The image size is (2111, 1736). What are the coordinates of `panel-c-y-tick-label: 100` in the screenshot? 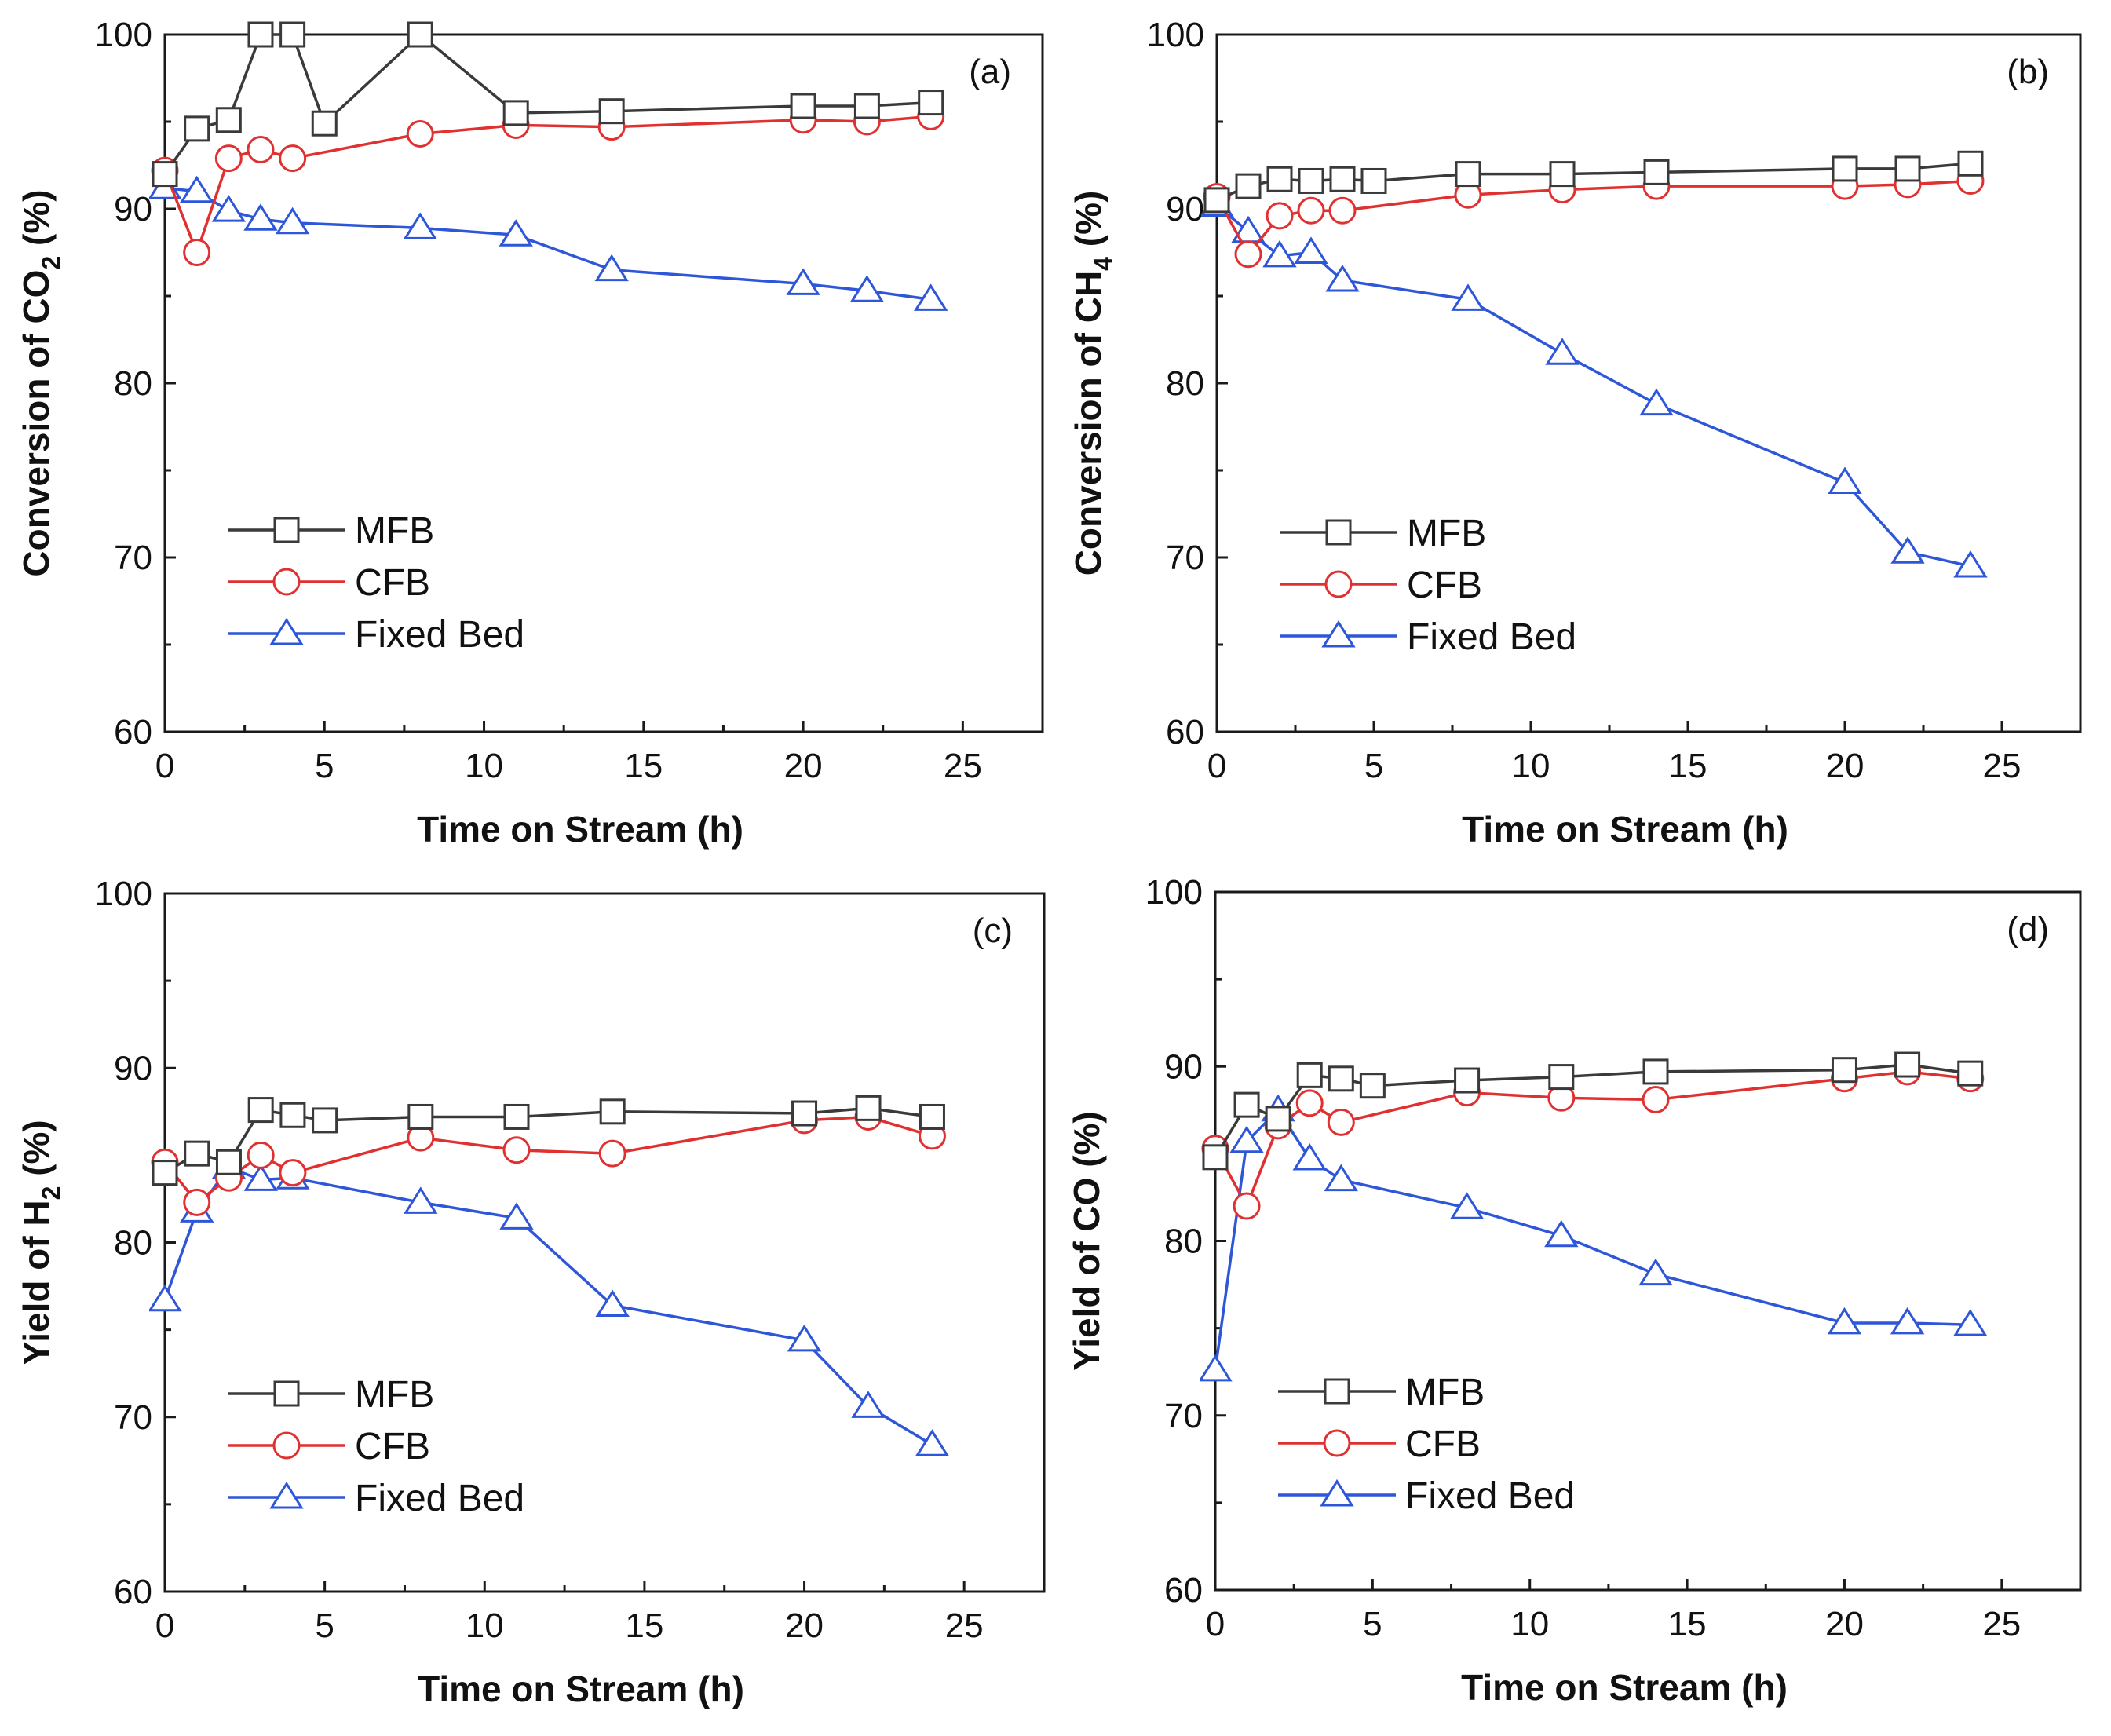 It's located at (124, 894).